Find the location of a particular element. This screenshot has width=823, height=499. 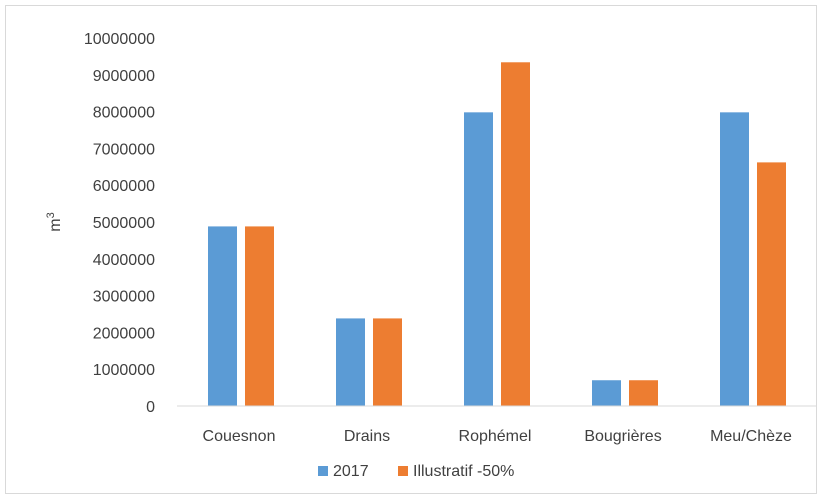

legend-label: 2017 is located at coordinates (351, 471).